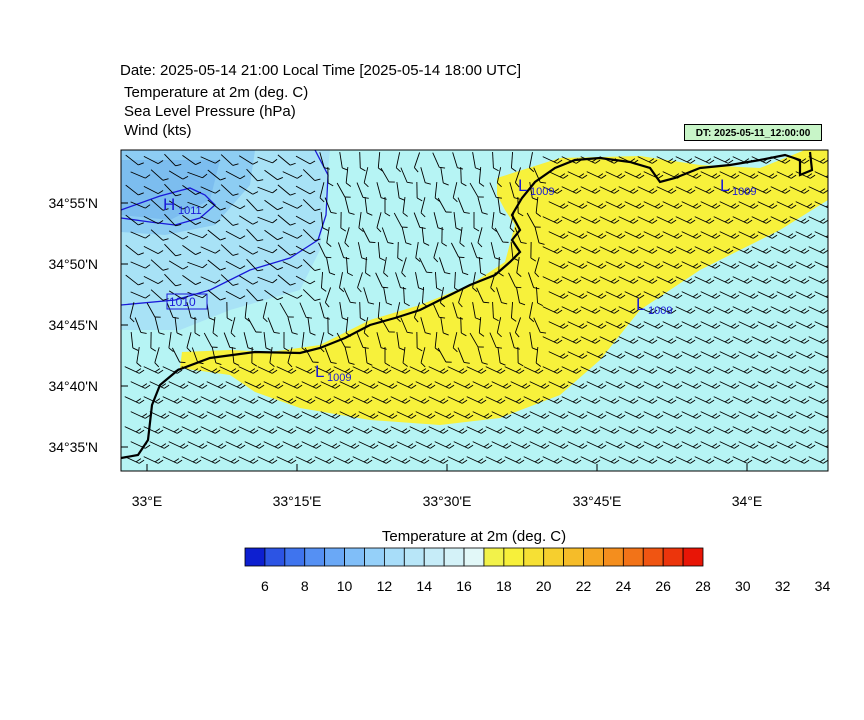 This screenshot has height=720, width=864. What do you see at coordinates (464, 586) in the screenshot?
I see `colorbar-tick-label: 16` at bounding box center [464, 586].